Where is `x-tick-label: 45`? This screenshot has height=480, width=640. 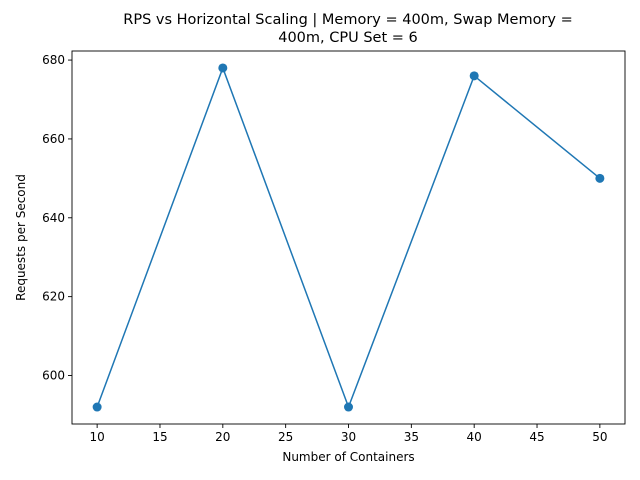
x-tick-label: 45 is located at coordinates (536, 437).